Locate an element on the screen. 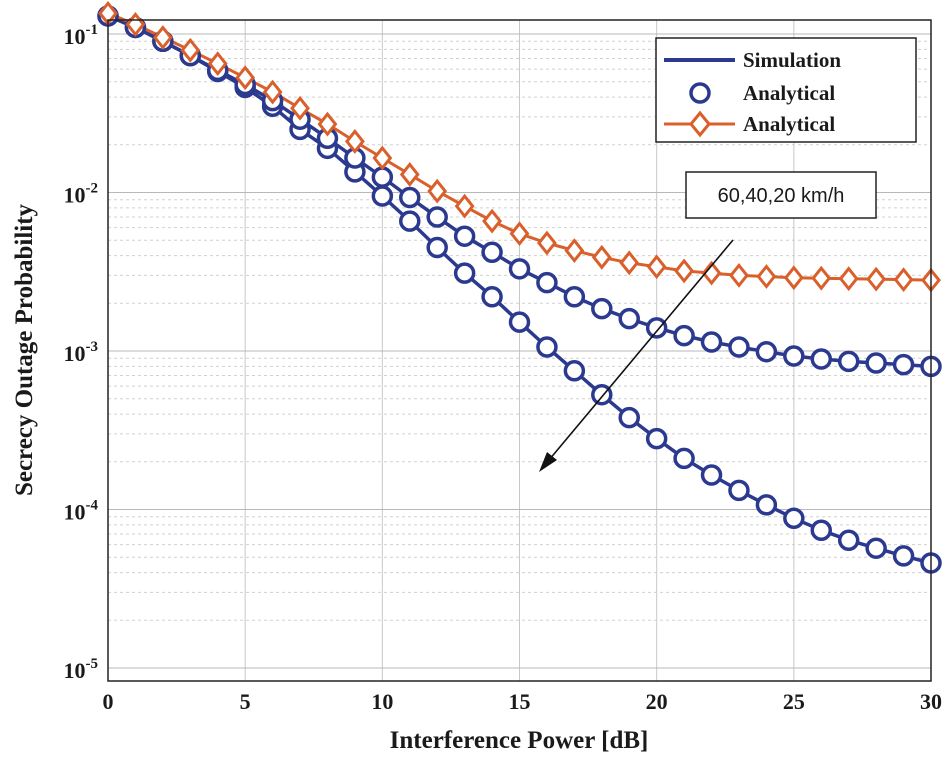  legend-label-simulation: Simulation is located at coordinates (792, 60).